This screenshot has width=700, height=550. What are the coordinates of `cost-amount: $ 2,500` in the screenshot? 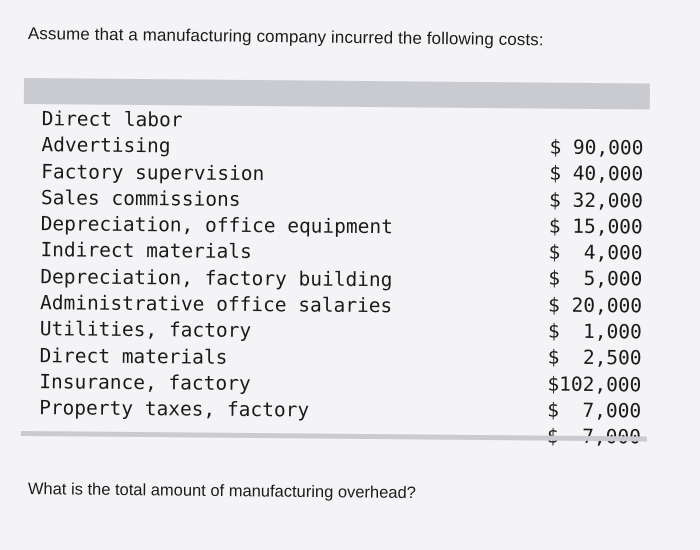 It's located at (594, 357).